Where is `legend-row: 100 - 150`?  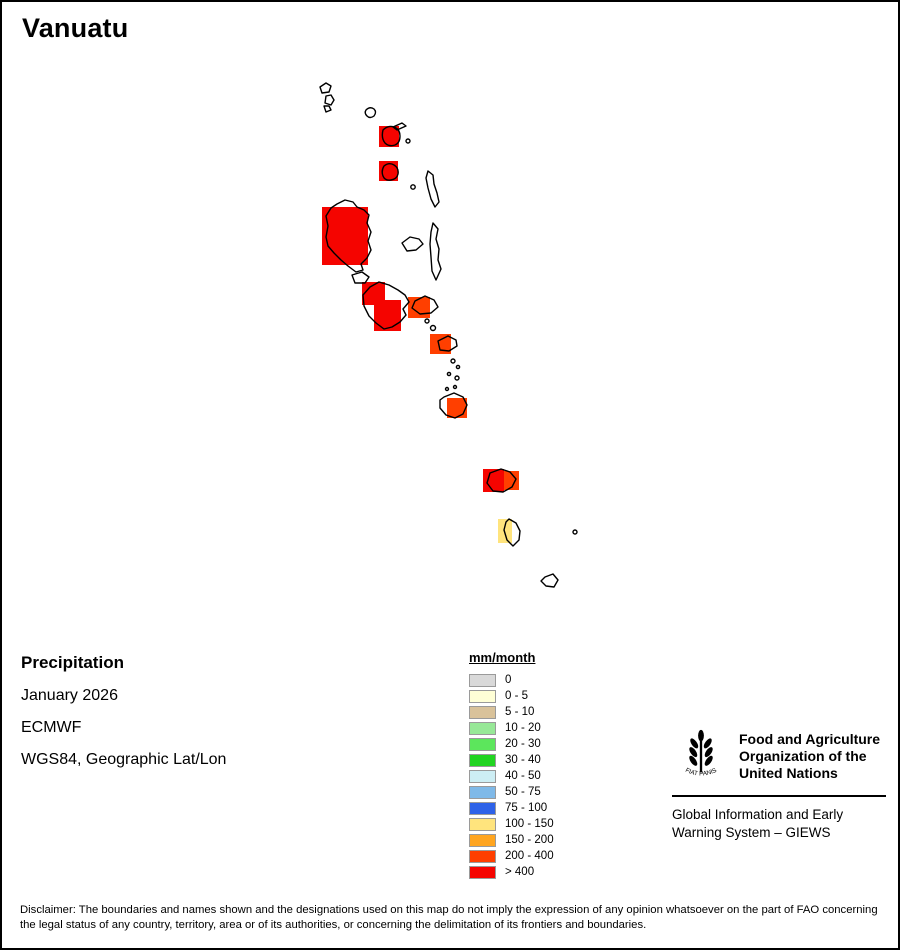
legend-row: 100 - 150 is located at coordinates (511, 824).